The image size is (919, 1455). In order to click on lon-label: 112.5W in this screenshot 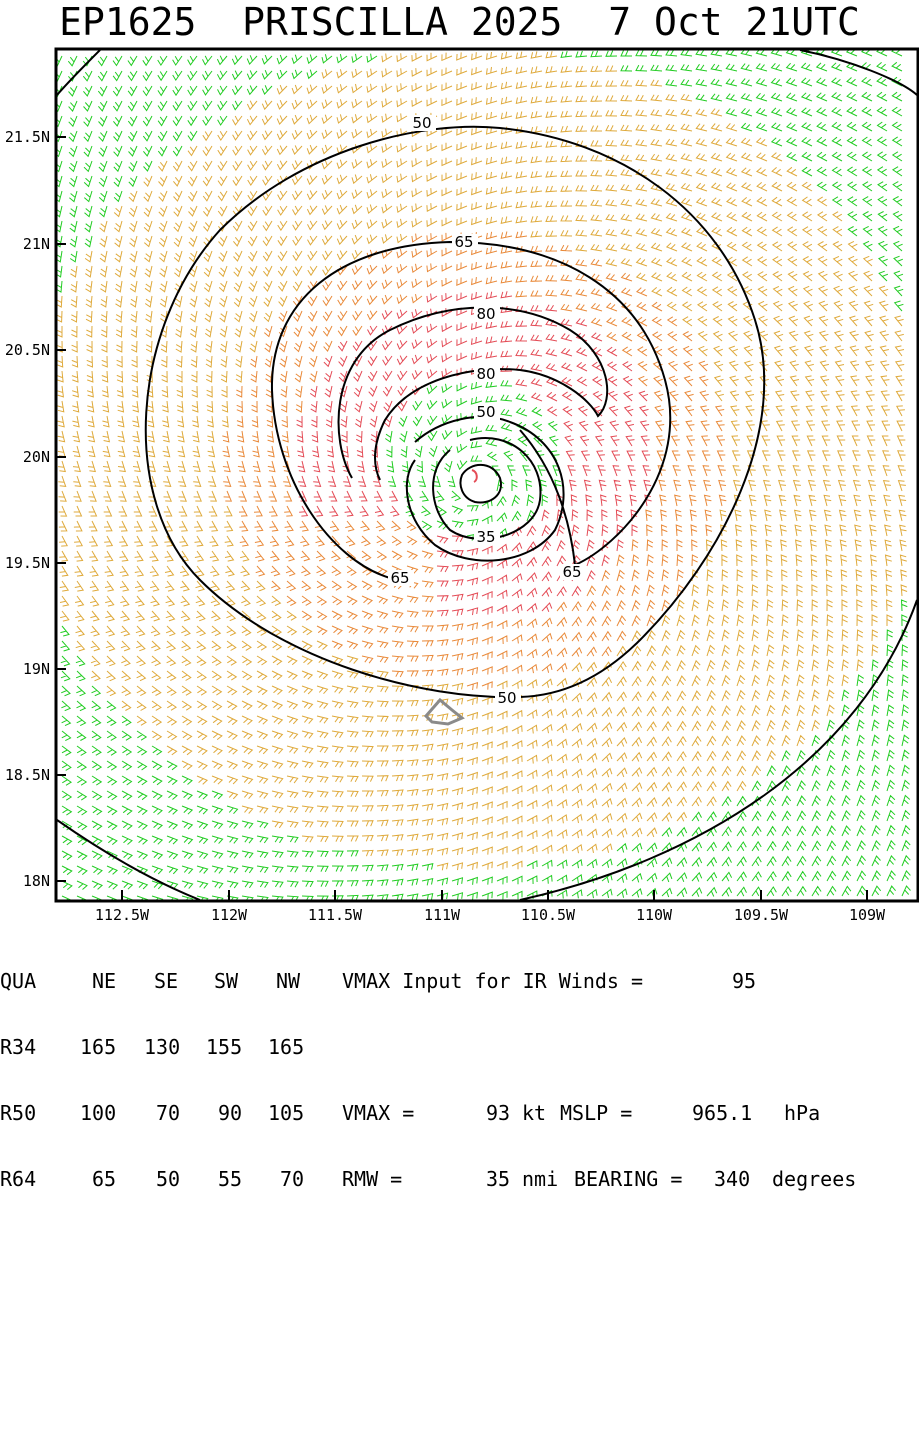, I will do `click(122, 915)`.